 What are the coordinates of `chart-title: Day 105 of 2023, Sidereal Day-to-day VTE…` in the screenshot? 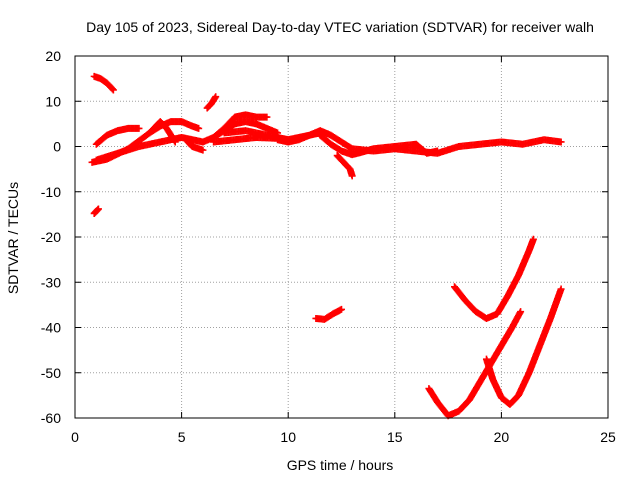 It's located at (340, 27).